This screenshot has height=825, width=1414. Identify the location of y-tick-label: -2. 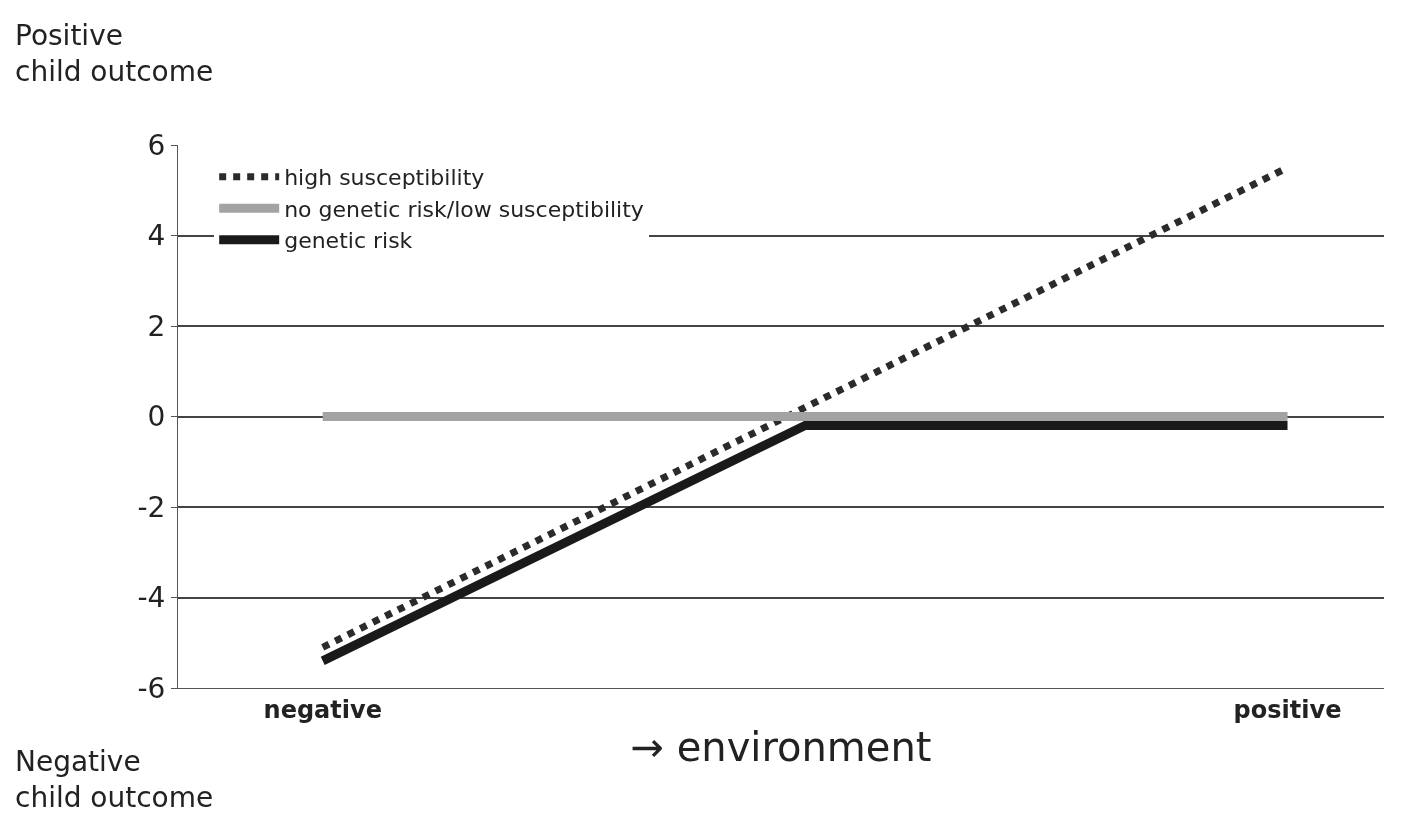
(151, 507).